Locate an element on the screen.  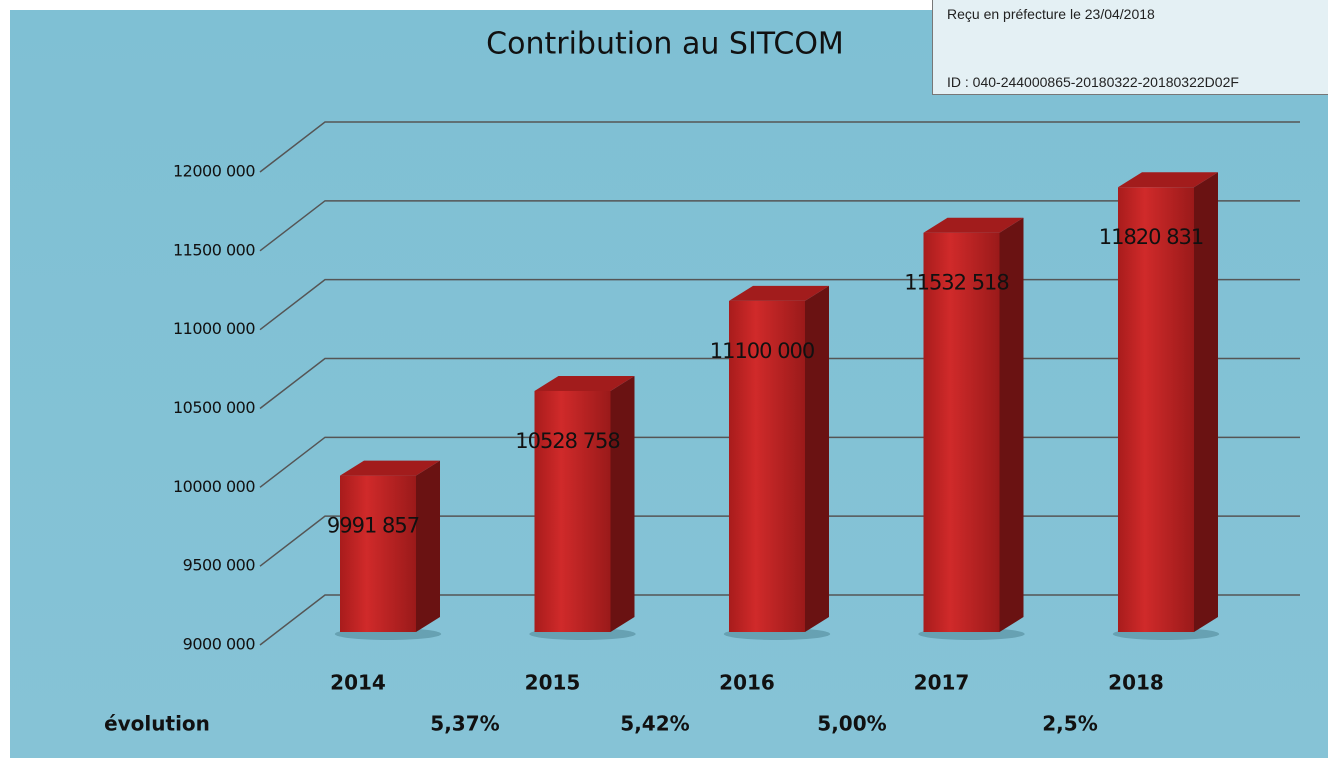
y-tick-label: 11000 000 is located at coordinates (214, 328).